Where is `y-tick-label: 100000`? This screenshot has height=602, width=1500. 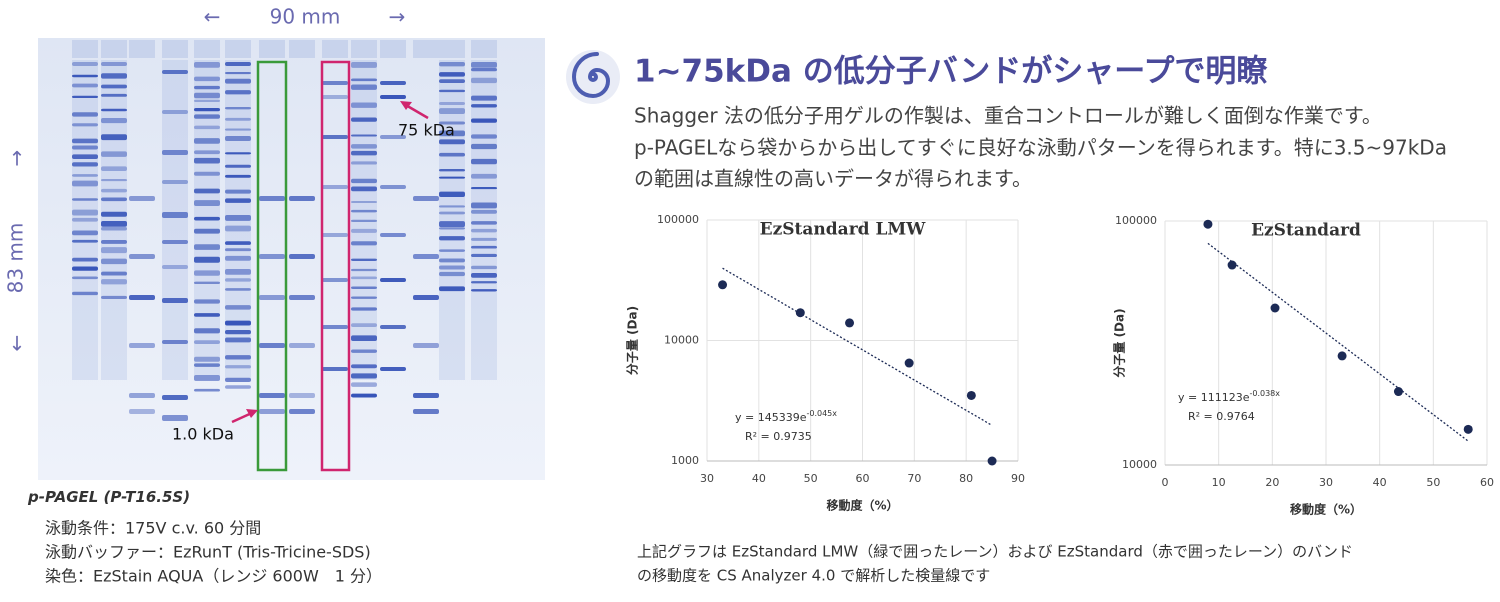 y-tick-label: 100000 is located at coordinates (1136, 220).